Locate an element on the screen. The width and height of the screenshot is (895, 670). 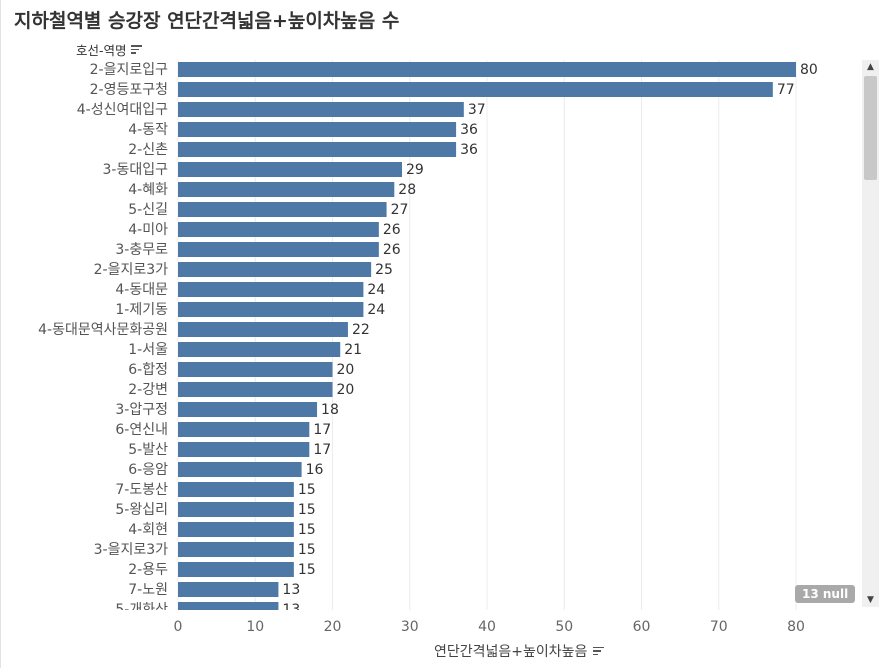
bar-value-label: 18 is located at coordinates (330, 410).